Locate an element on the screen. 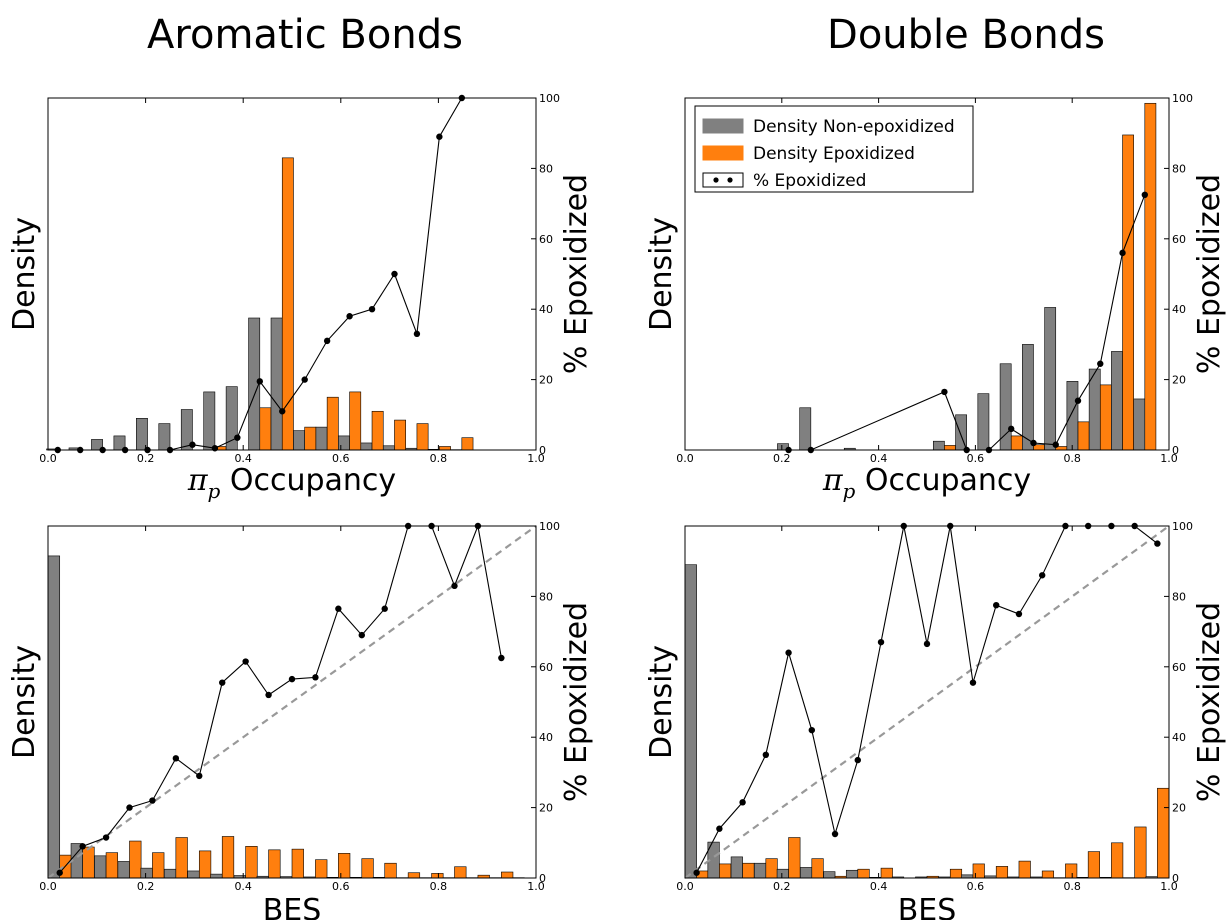  legend-item-epoxidized-swatch is located at coordinates (723, 153).